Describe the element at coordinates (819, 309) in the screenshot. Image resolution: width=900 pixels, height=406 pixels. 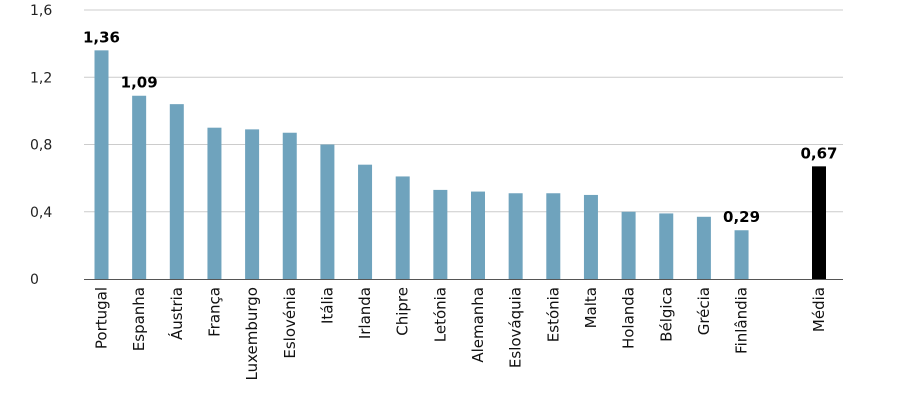
I see `x-category-label: Média` at that location.